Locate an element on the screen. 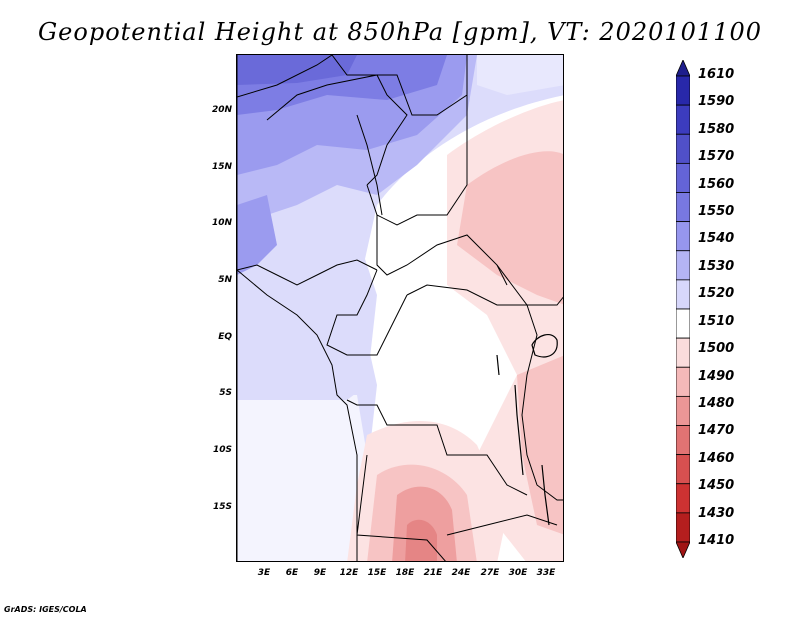  lon-label: 18E is located at coordinates (405, 573).